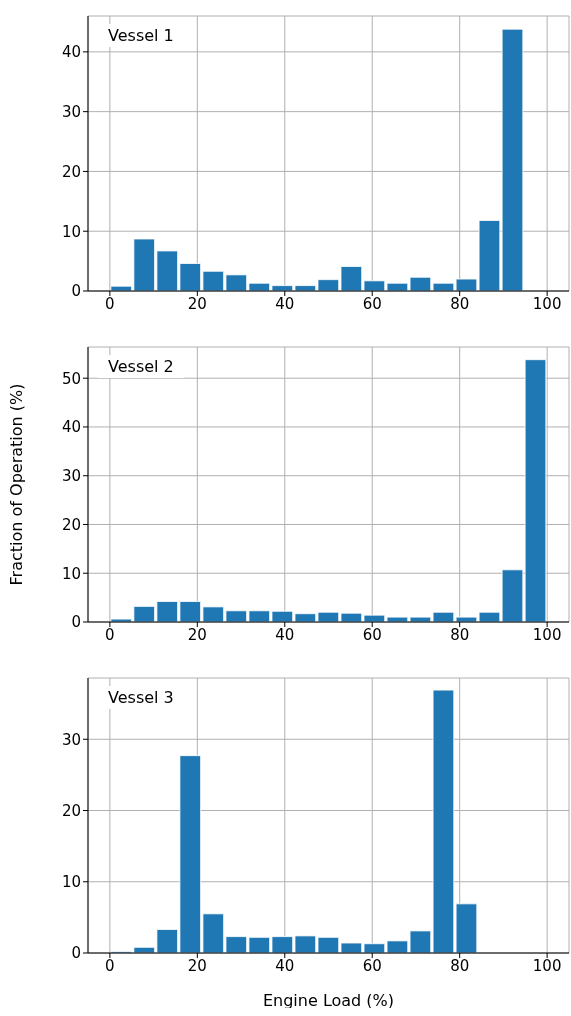 The height and width of the screenshot is (1016, 571). What do you see at coordinates (16, 484) in the screenshot?
I see `y-axis-title: Fraction of Operation (%)` at bounding box center [16, 484].